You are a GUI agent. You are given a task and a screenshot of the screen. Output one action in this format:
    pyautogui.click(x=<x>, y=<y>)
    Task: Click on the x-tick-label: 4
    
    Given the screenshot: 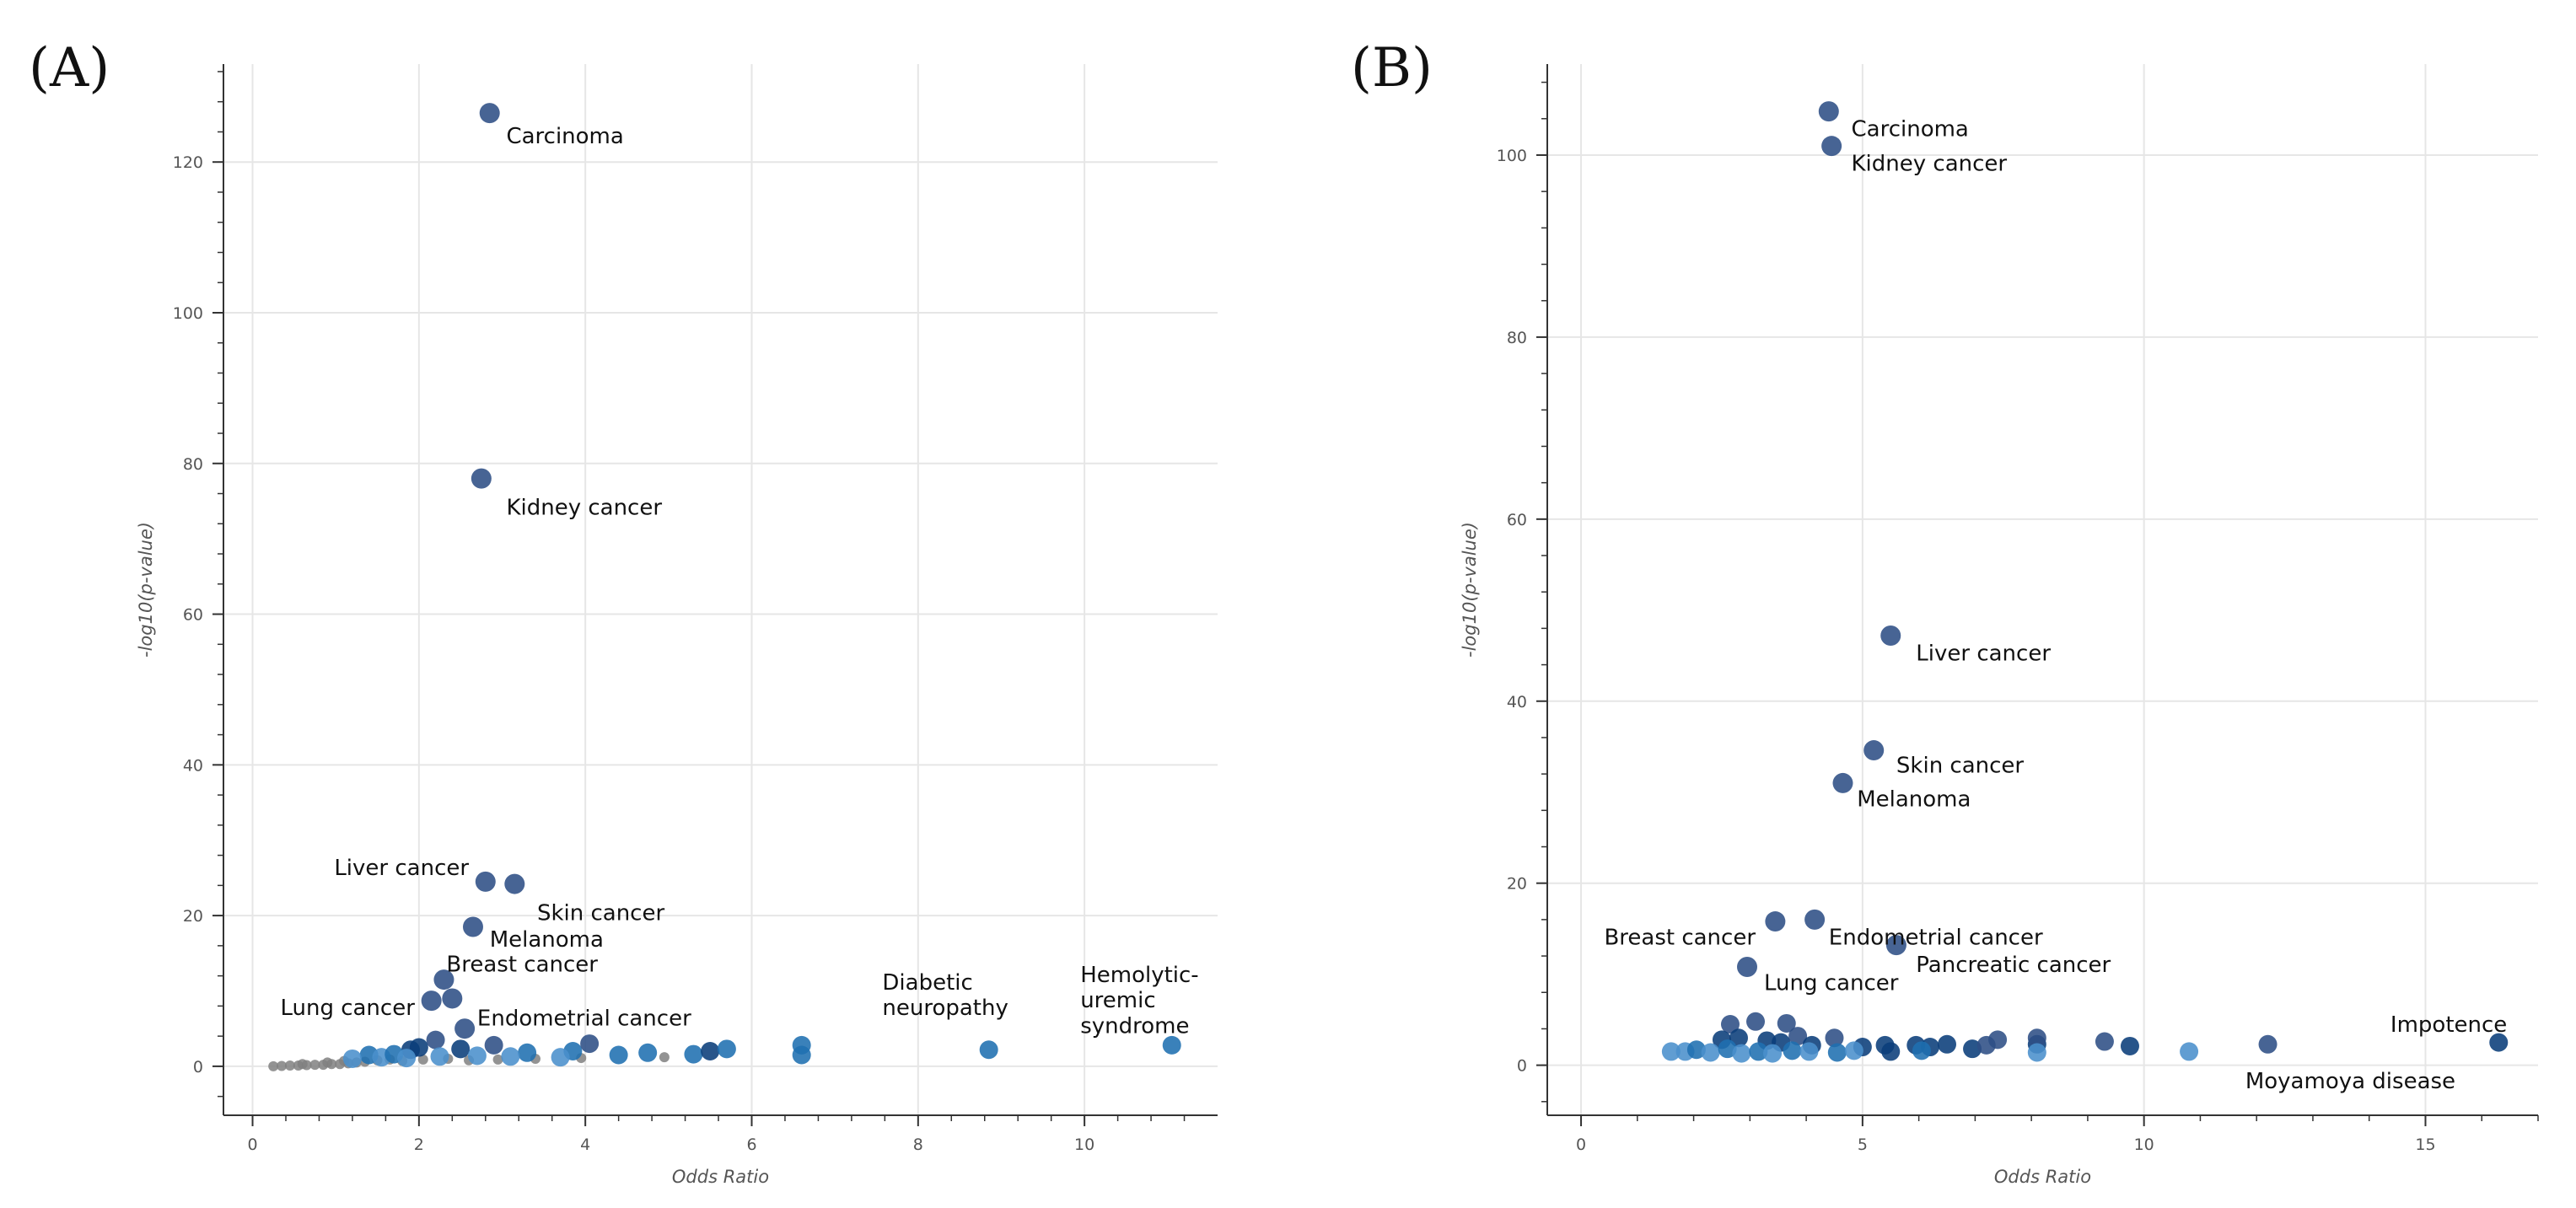 What is the action you would take?
    pyautogui.click(x=585, y=1145)
    